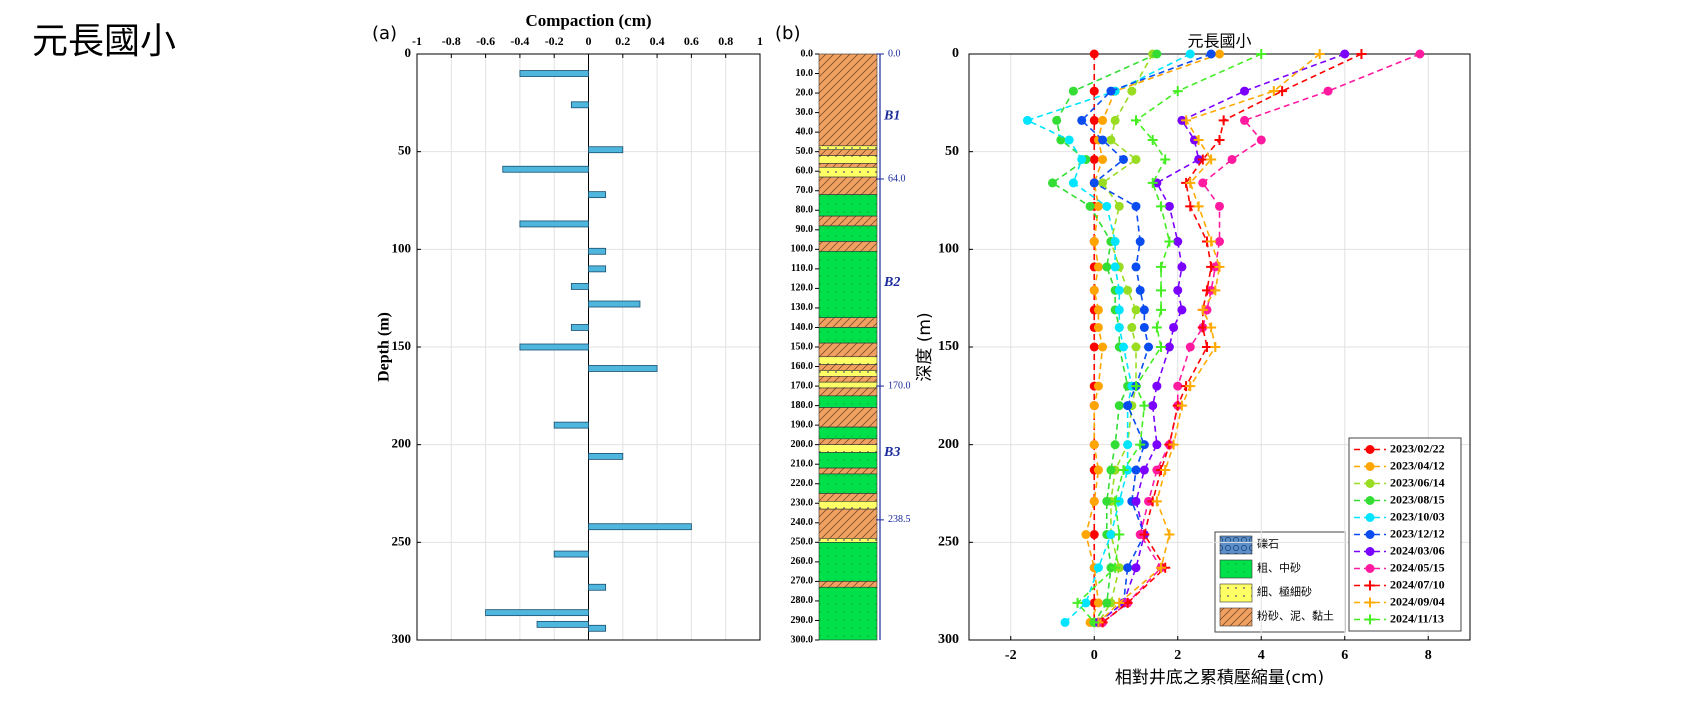 This screenshot has width=1701, height=720. I want to click on y-tick-label: 110.0, so click(802, 268).